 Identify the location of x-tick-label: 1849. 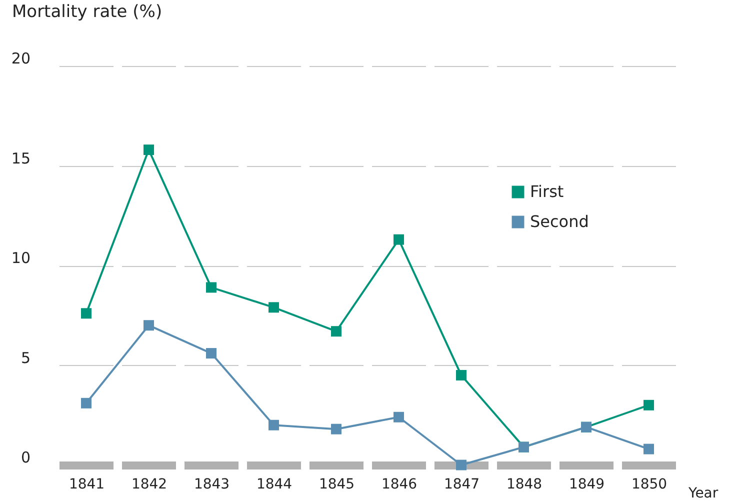
(586, 484).